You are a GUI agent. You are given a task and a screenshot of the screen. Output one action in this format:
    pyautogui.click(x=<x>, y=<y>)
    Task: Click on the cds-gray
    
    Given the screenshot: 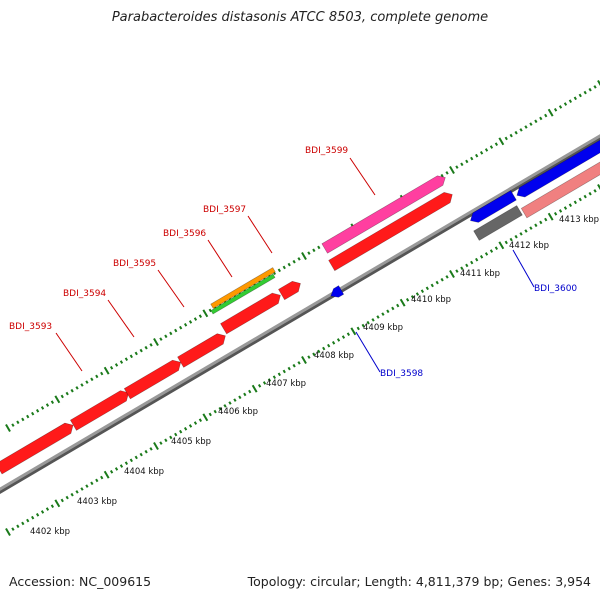 What is the action you would take?
    pyautogui.click(x=498, y=223)
    